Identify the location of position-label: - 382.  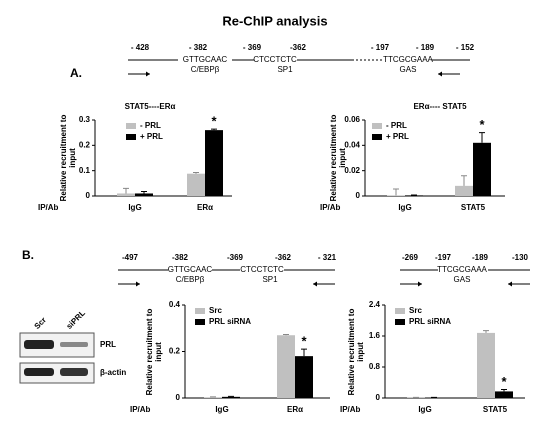
(198, 47).